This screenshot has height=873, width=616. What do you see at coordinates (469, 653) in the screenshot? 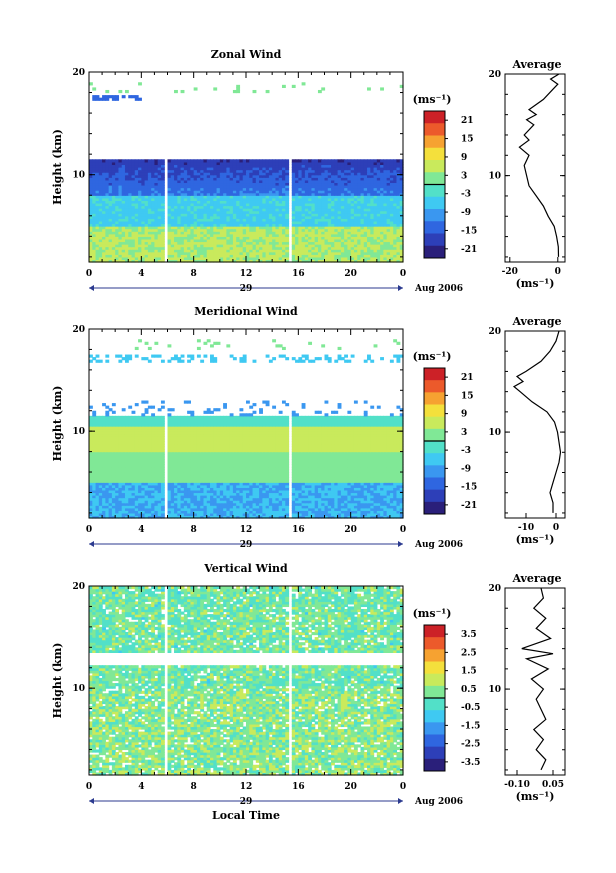
I see `colorbar-tick-label: 2.5` at bounding box center [469, 653].